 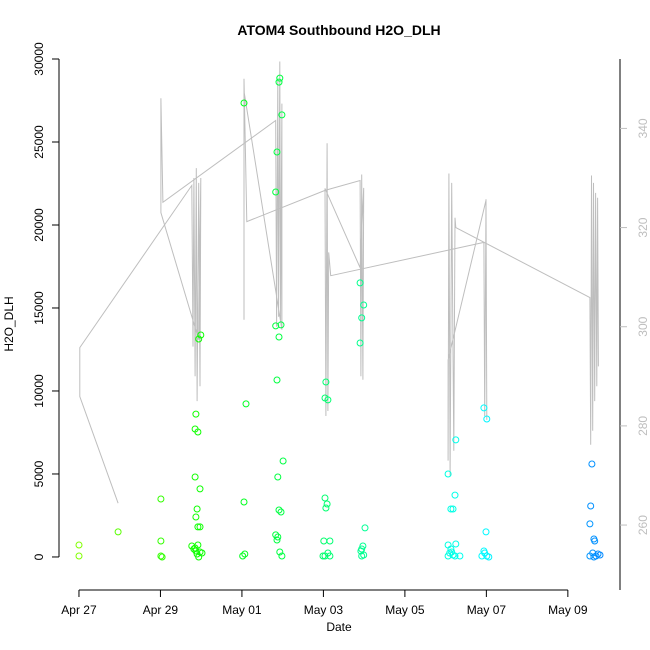 I want to click on y-tick-label: 25000, so click(x=39, y=142).